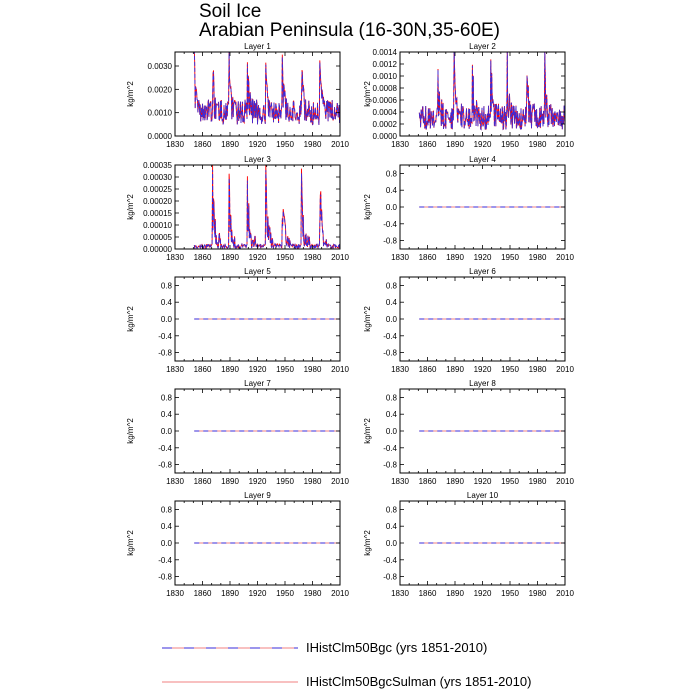  Describe the element at coordinates (482, 383) in the screenshot. I see `panel-title: Layer 8` at that location.